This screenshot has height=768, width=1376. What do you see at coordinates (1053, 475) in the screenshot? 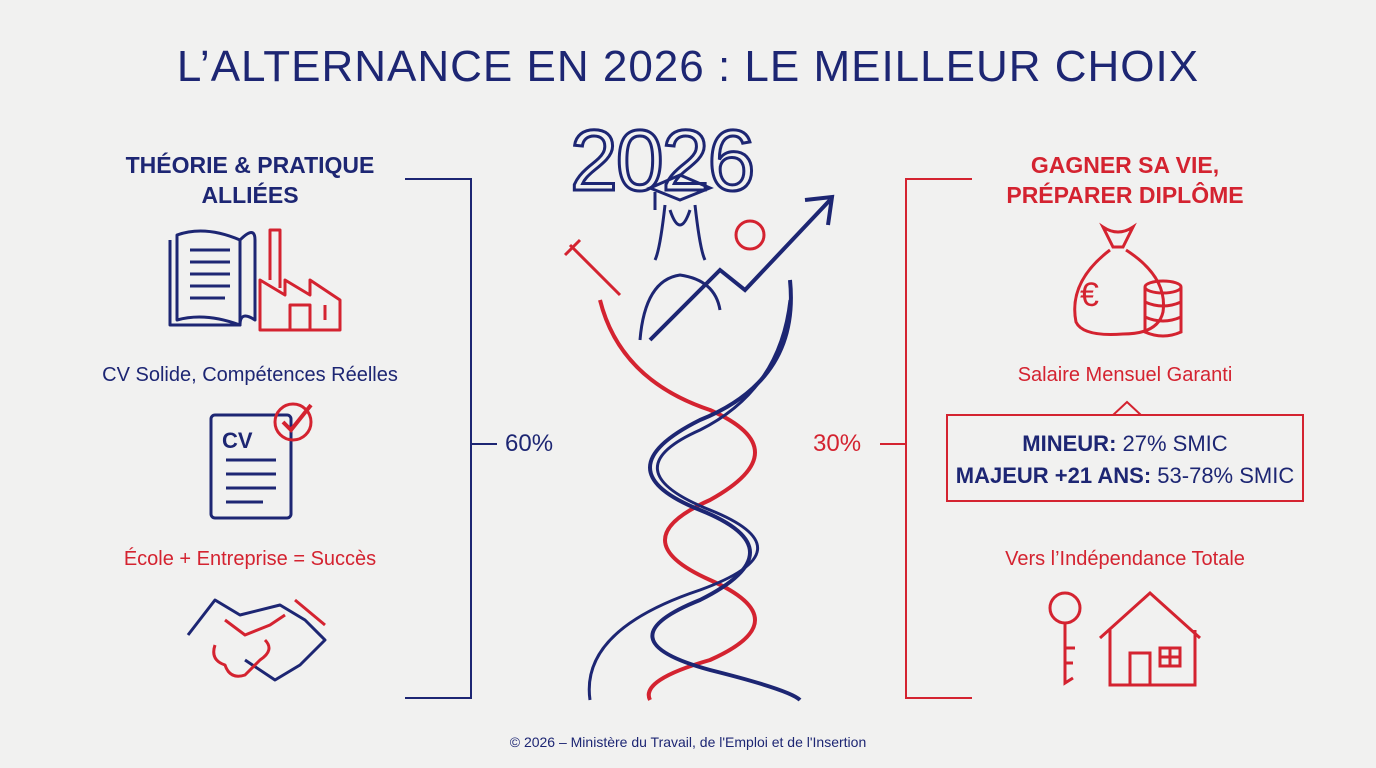
I see `major-label: MAJEUR +21 ANS:` at bounding box center [1053, 475].